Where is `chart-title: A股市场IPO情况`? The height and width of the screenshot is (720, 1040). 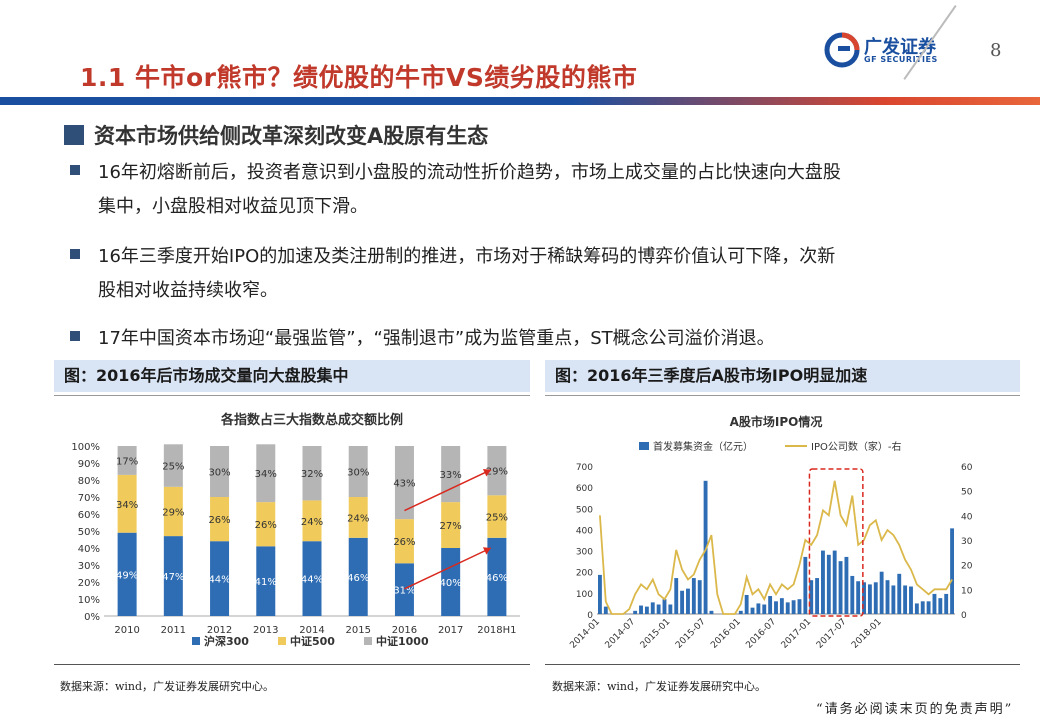
chart-title: A股市场IPO情况 is located at coordinates (776, 421).